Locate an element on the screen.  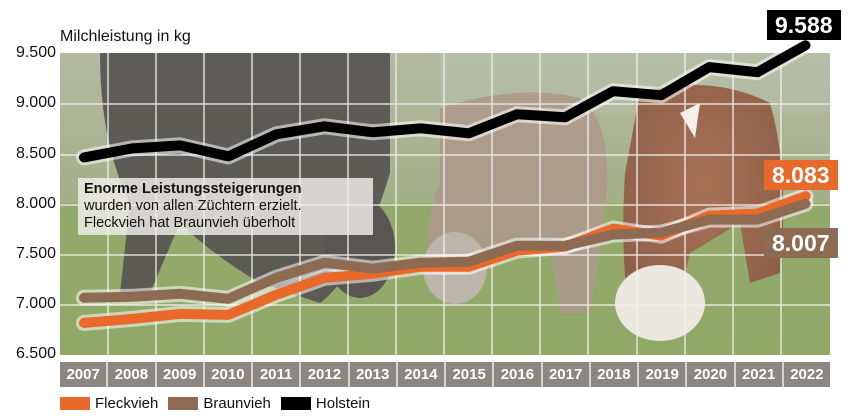
x-tick: 2012 is located at coordinates (323, 374).